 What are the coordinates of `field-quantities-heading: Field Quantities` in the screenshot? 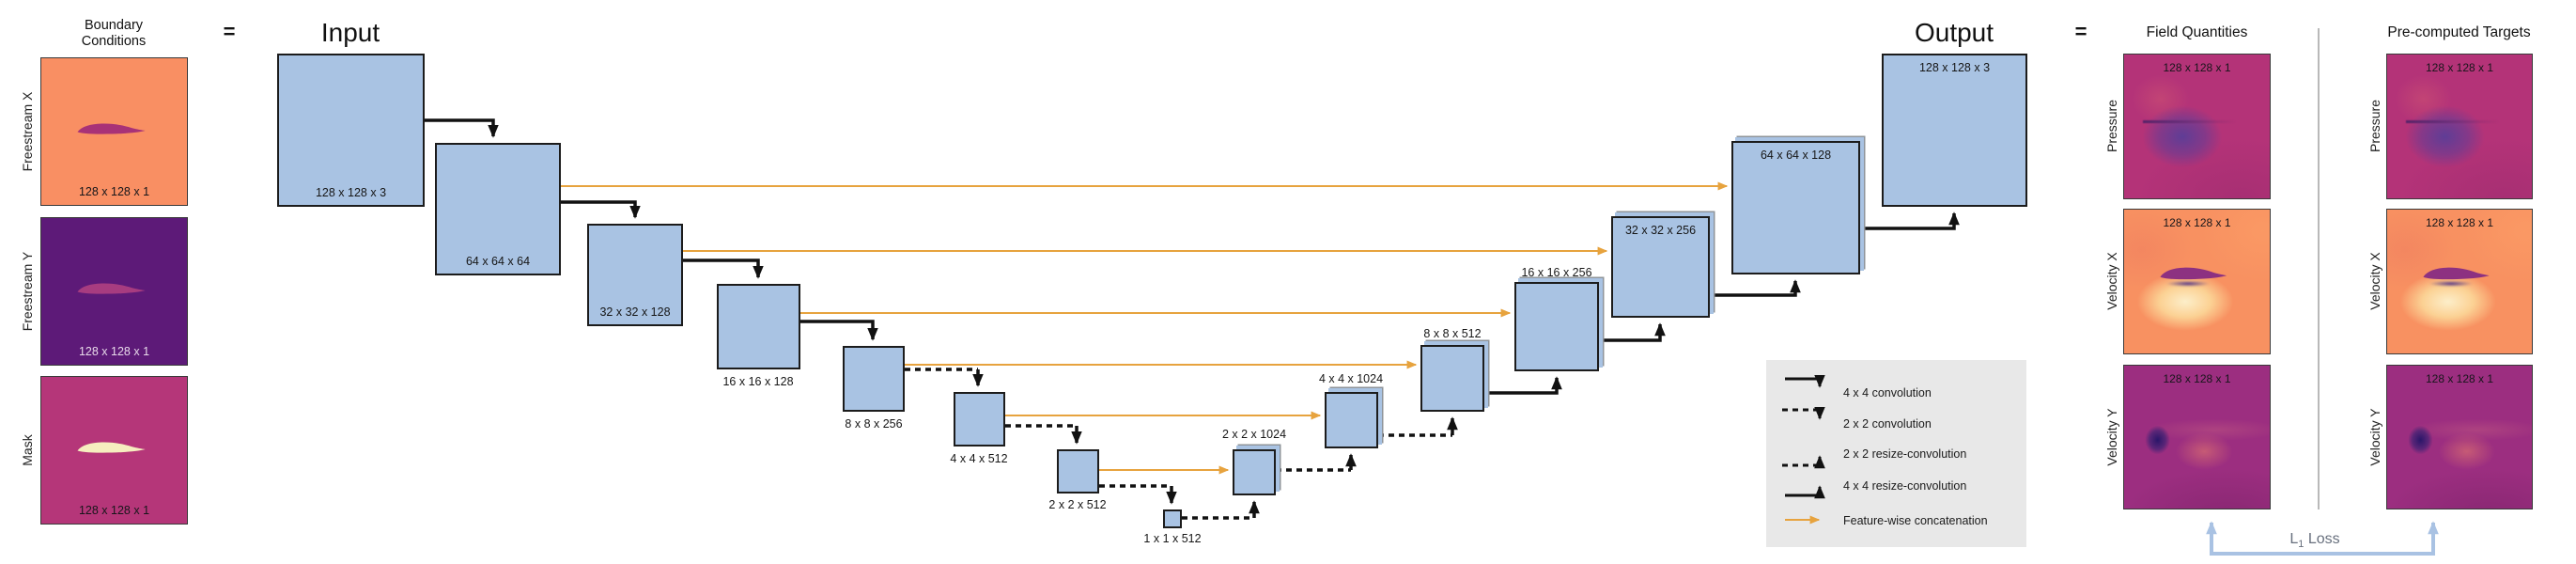 It's located at (2197, 32).